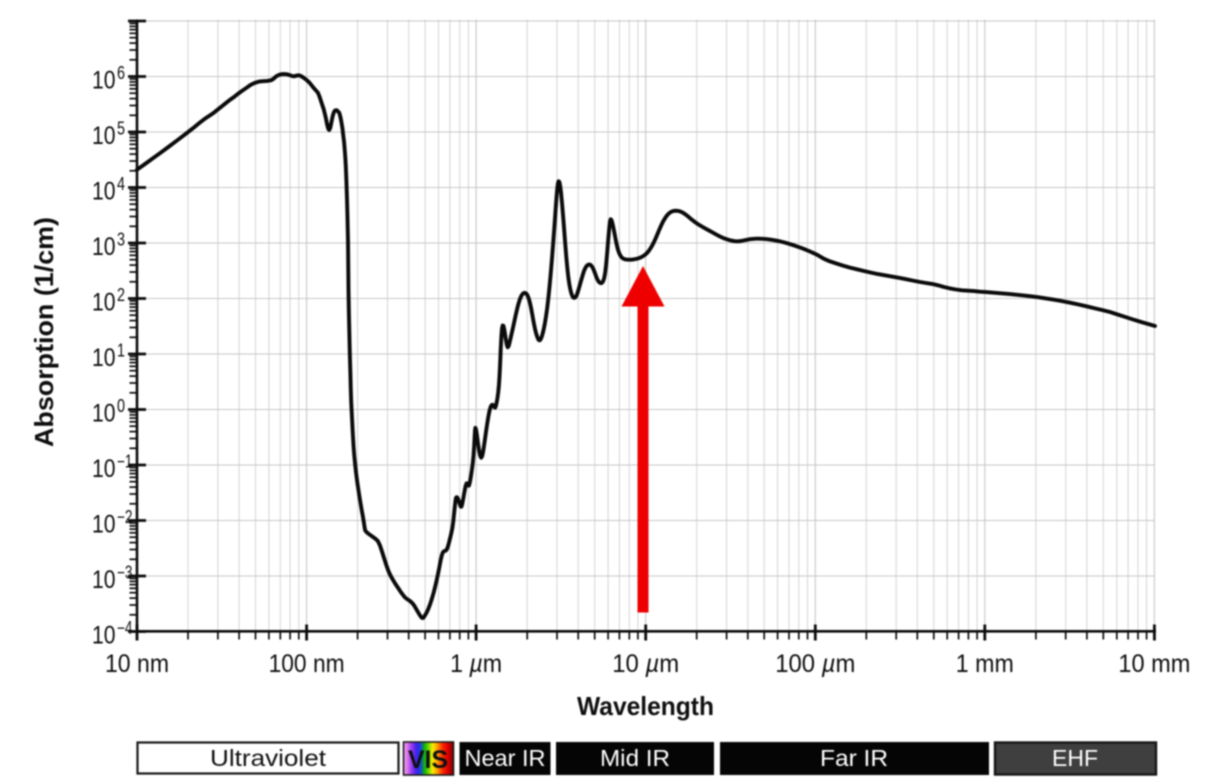  Describe the element at coordinates (121, 240) in the screenshot. I see `svg-text: 3` at that location.